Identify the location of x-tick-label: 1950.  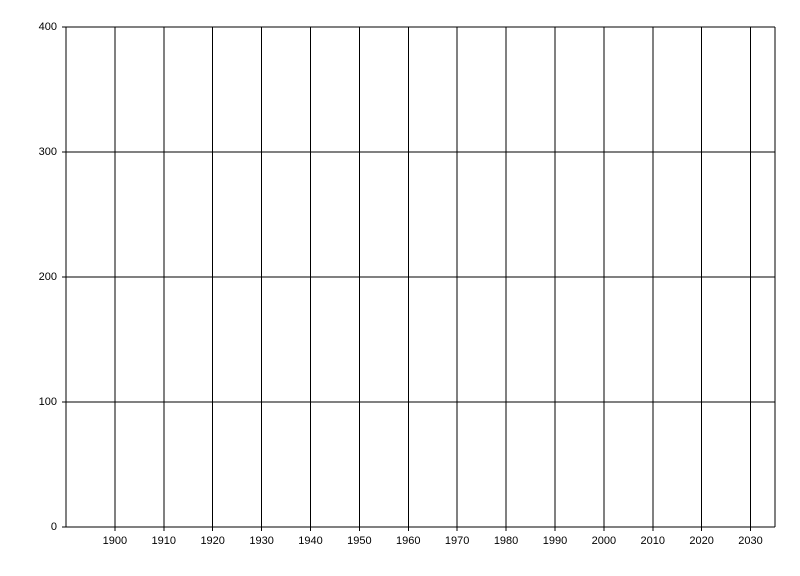
(359, 541).